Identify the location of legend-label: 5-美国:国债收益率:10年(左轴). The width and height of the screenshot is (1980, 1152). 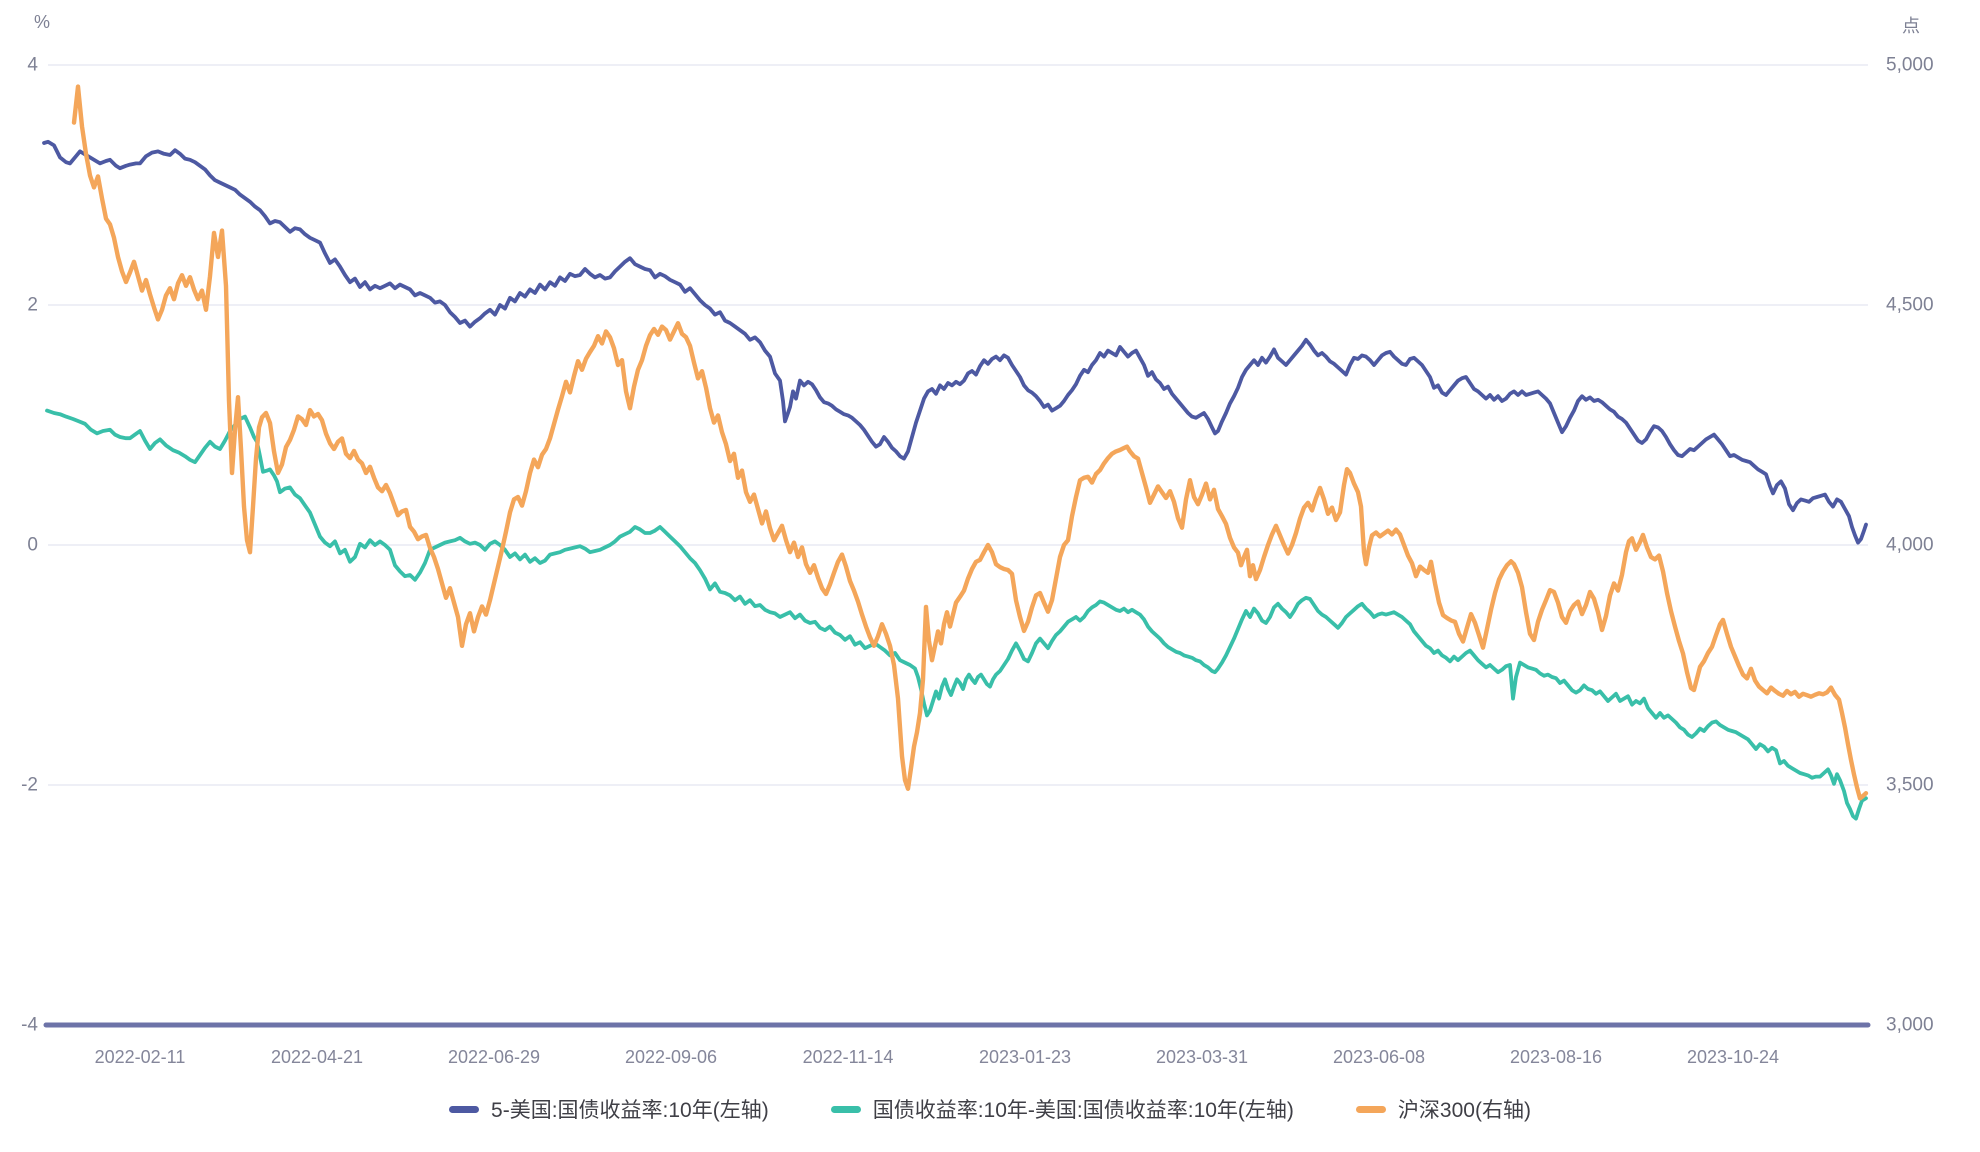
(630, 1110).